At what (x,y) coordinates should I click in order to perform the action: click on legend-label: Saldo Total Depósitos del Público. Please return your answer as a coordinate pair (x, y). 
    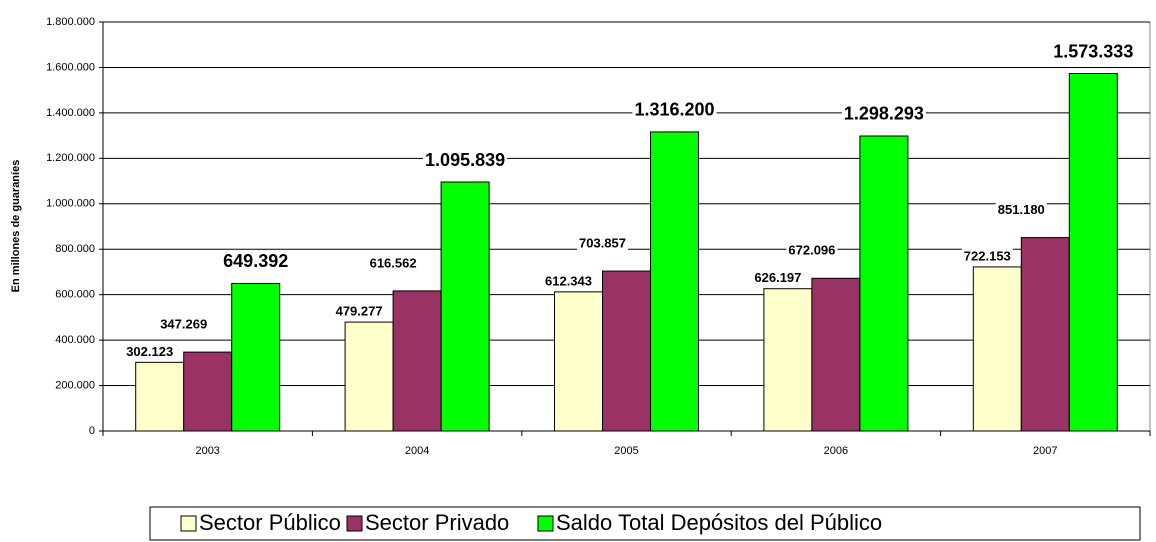
    Looking at the image, I should click on (719, 522).